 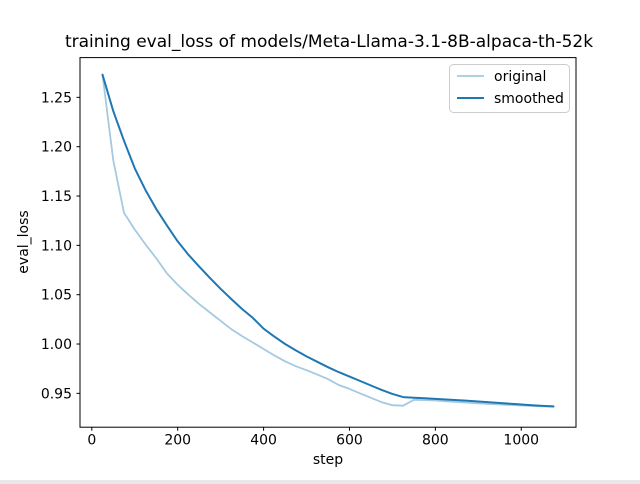 I want to click on x-tick-label: 800, so click(x=435, y=441).